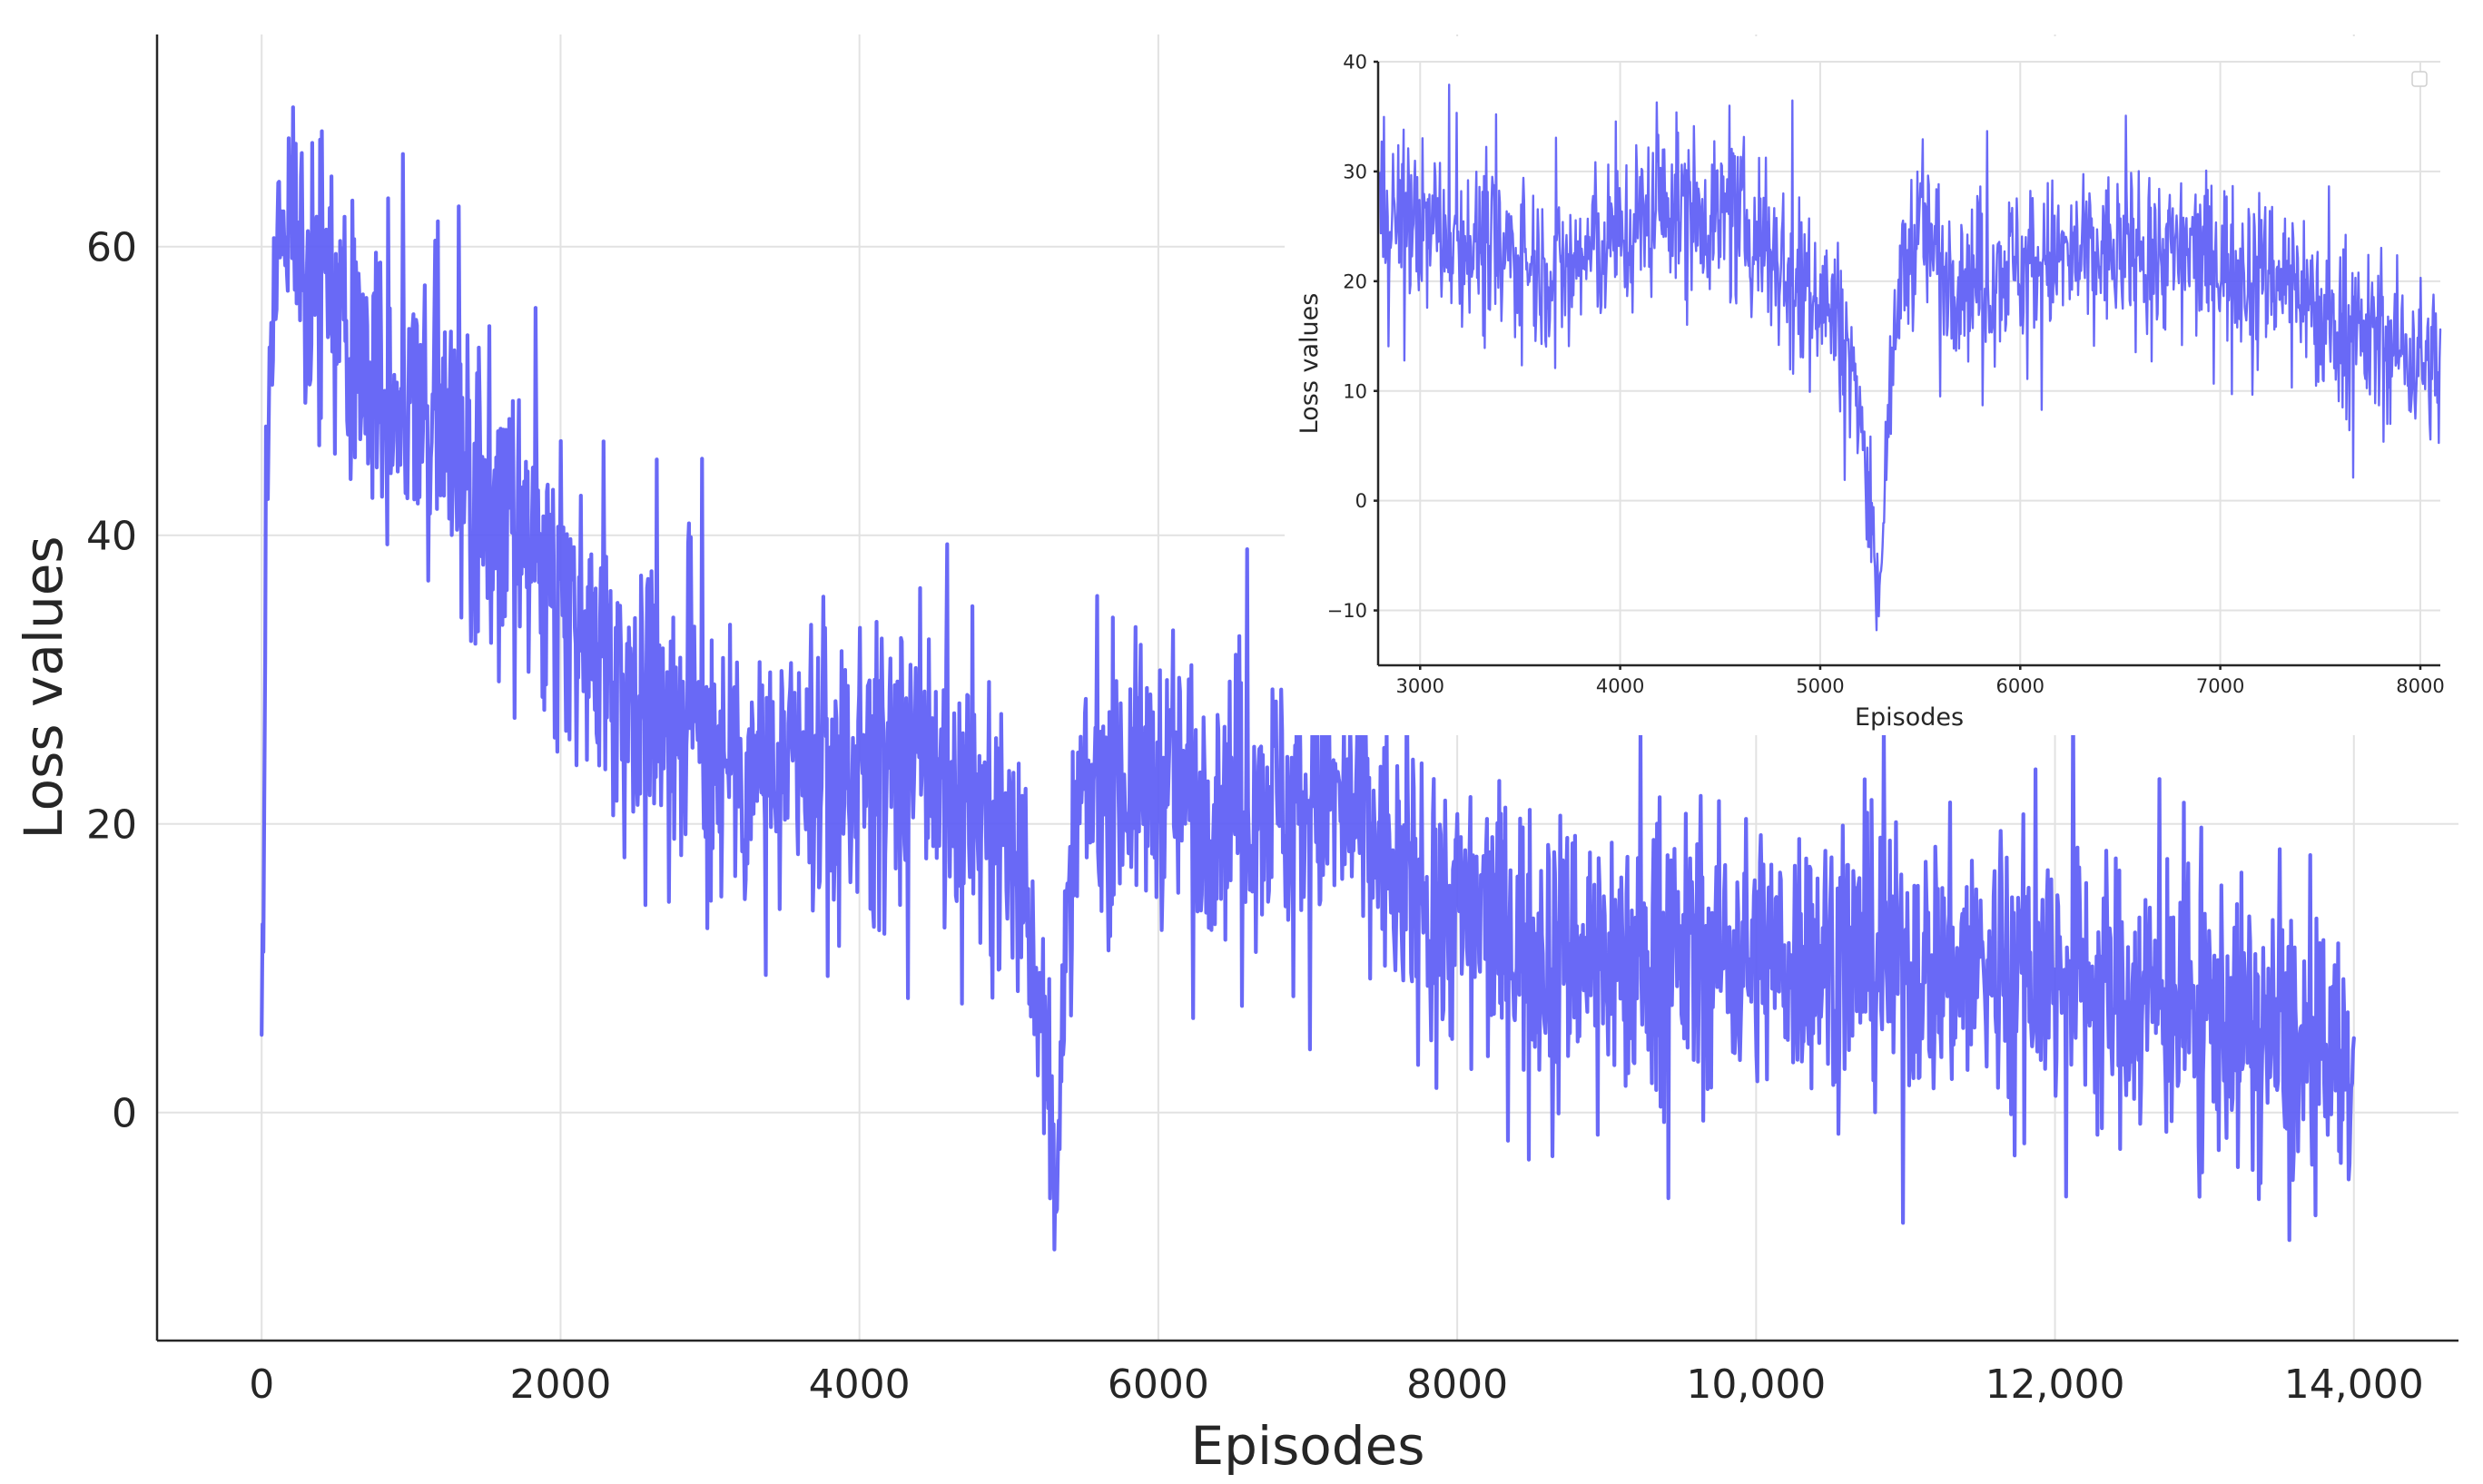  What do you see at coordinates (1820, 686) in the screenshot?
I see `inset-x-tick-label: 5000` at bounding box center [1820, 686].